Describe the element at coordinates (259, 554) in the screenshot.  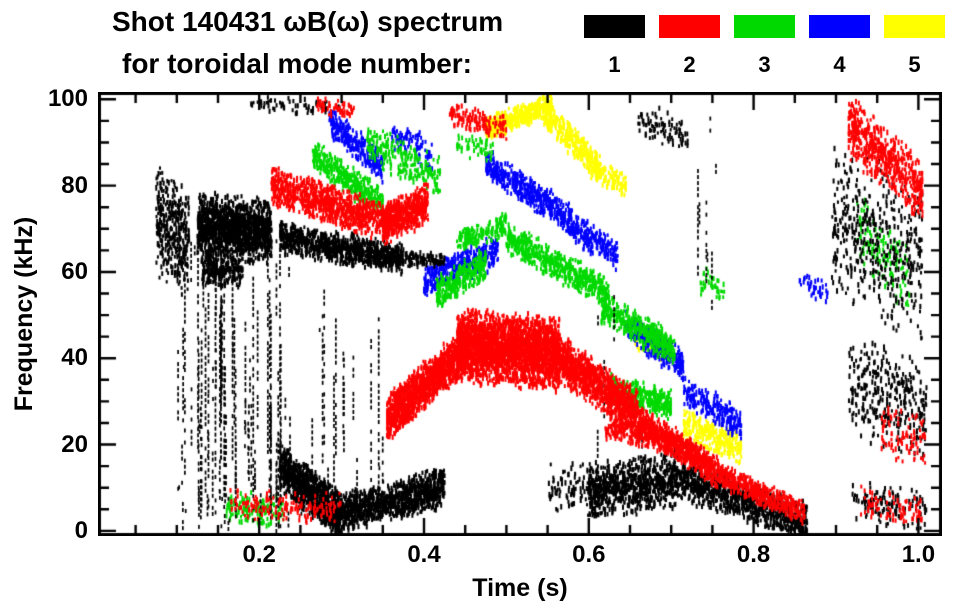
I see `x-tick-label: 0.2` at that location.